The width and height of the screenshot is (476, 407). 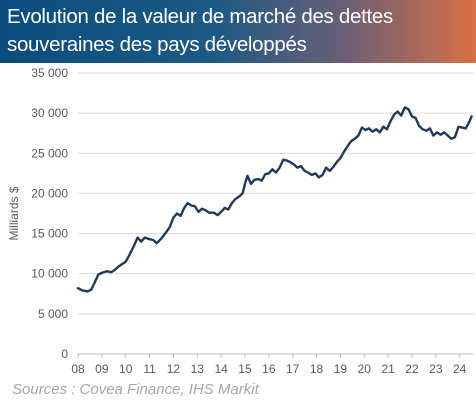 What do you see at coordinates (198, 369) in the screenshot?
I see `x-tick-label: 13` at bounding box center [198, 369].